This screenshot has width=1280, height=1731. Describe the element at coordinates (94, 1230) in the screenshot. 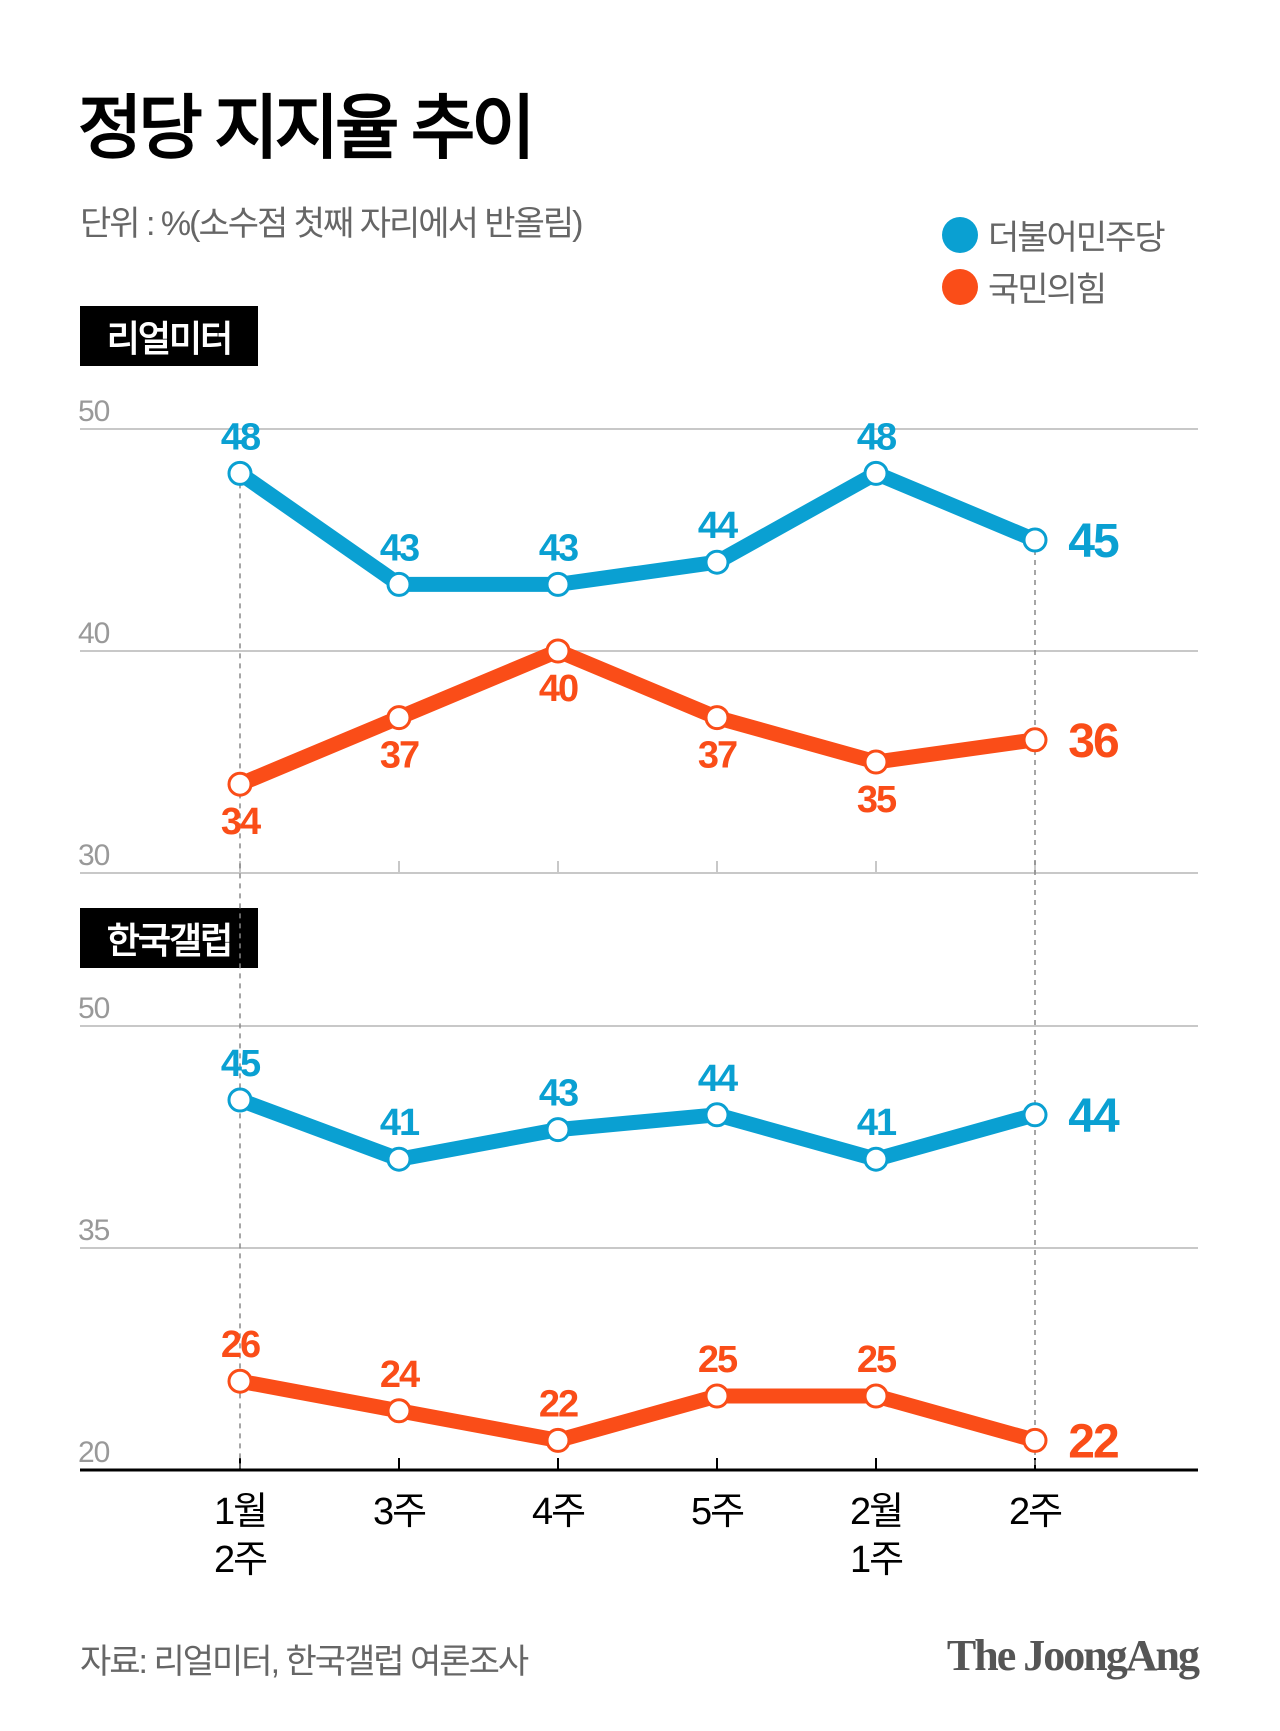

I see `y-tick-label: 35` at that location.